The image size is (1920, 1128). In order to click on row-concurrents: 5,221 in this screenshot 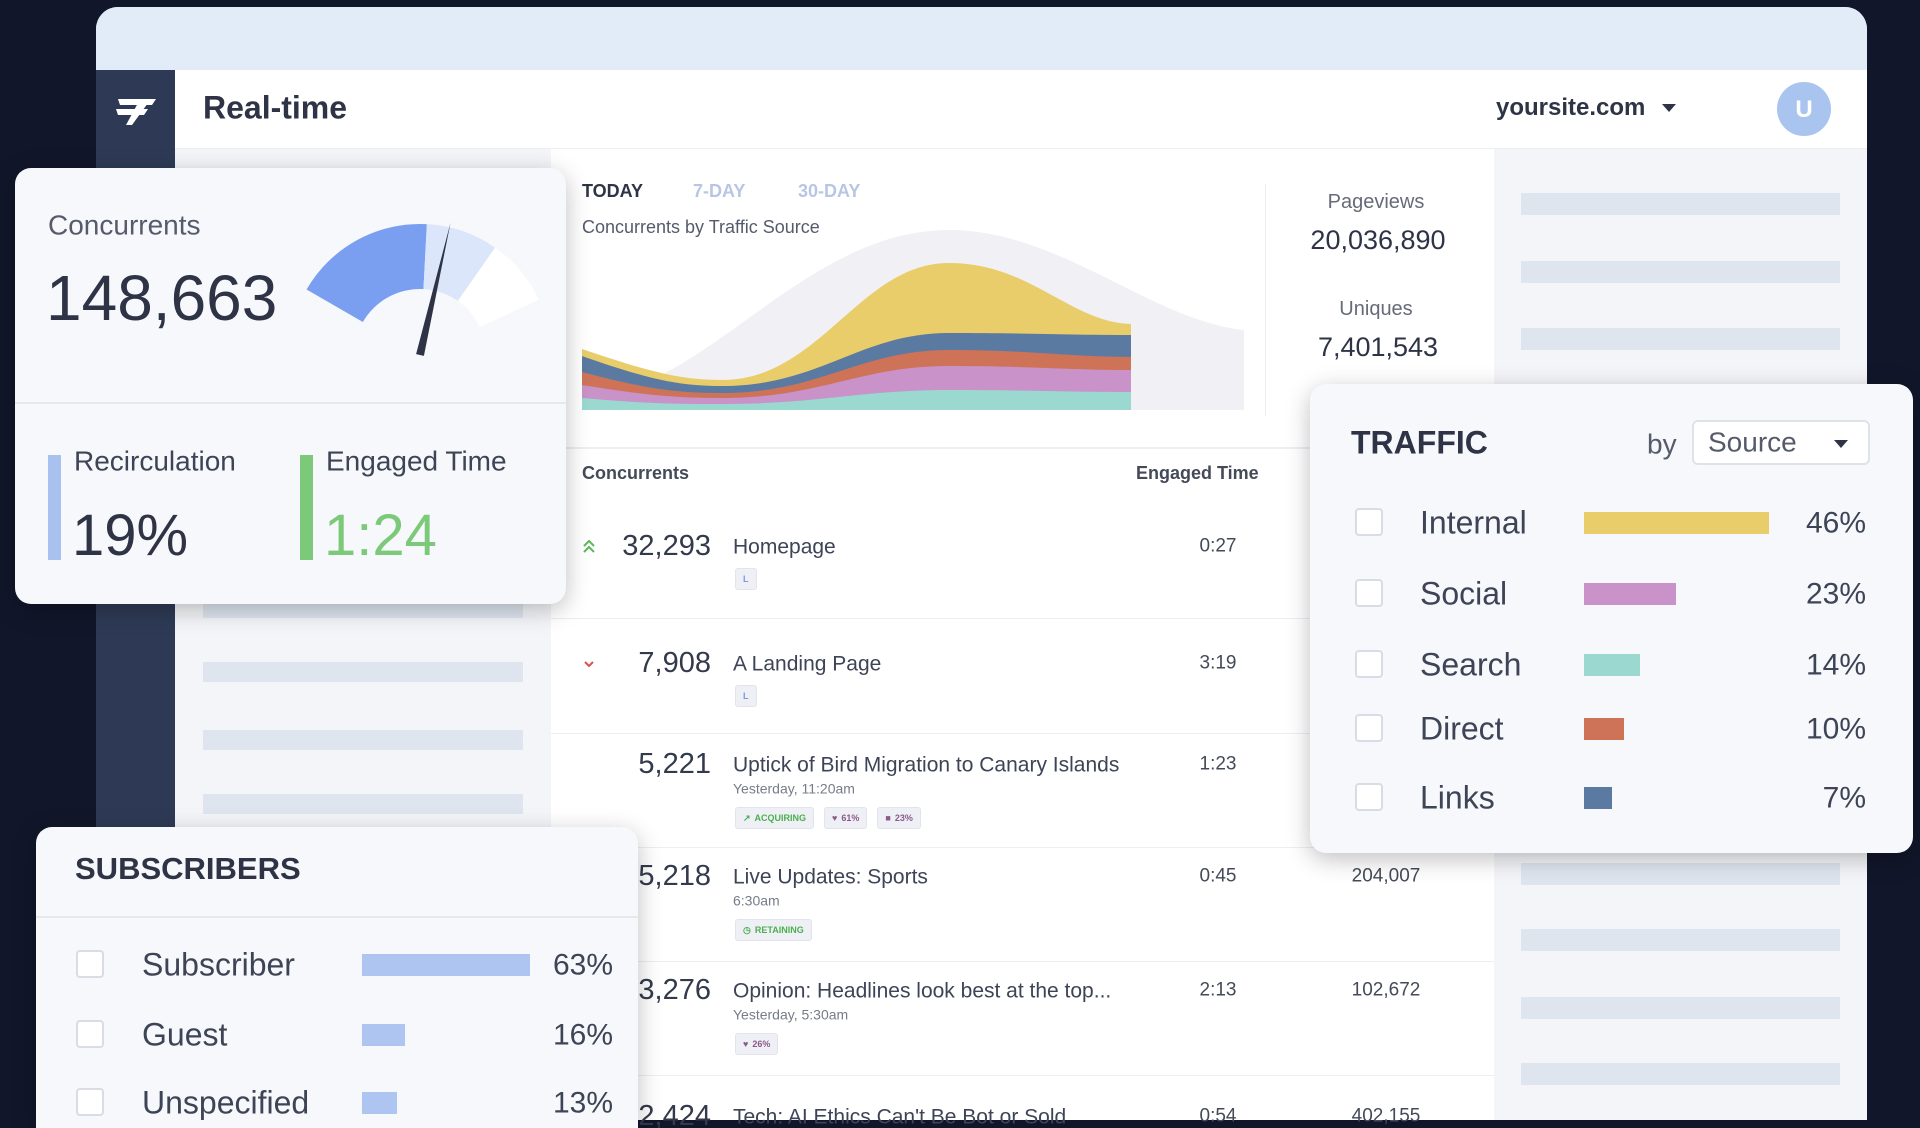, I will do `click(674, 764)`.